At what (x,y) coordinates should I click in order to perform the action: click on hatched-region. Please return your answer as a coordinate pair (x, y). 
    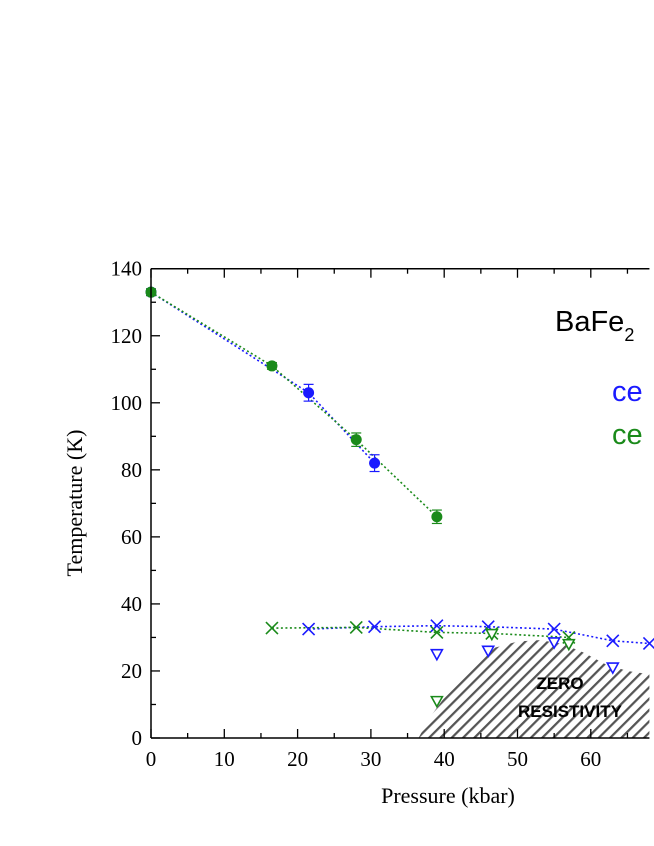
    Looking at the image, I should click on (534, 689).